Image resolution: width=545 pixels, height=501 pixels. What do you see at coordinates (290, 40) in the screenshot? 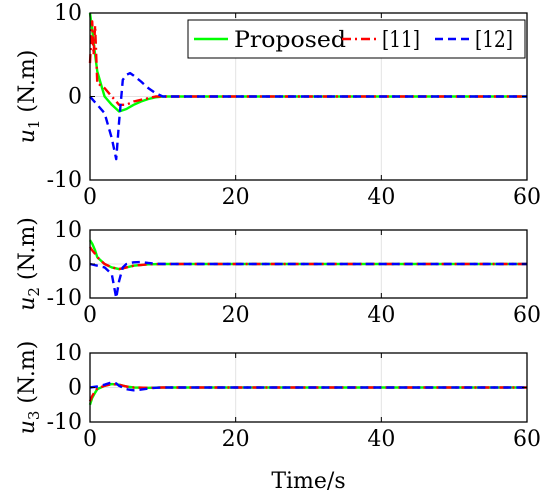
I see `legend-label-1: Proposed` at bounding box center [290, 40].